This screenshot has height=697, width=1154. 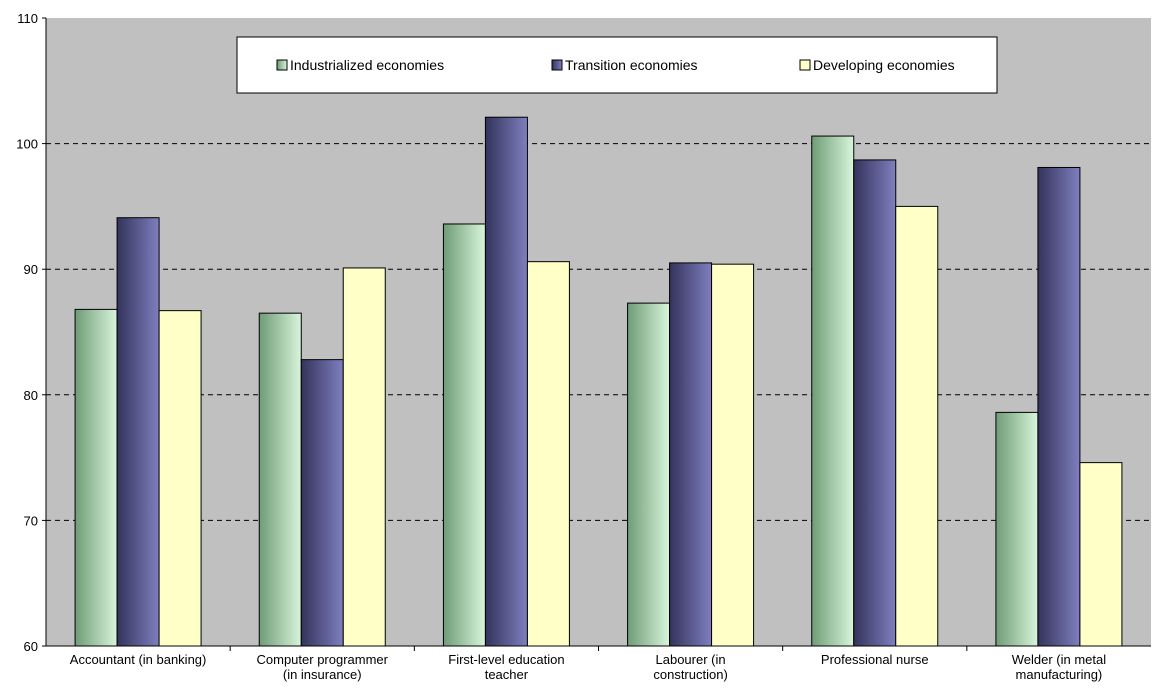 What do you see at coordinates (31, 395) in the screenshot?
I see `y-tick-label: 80` at bounding box center [31, 395].